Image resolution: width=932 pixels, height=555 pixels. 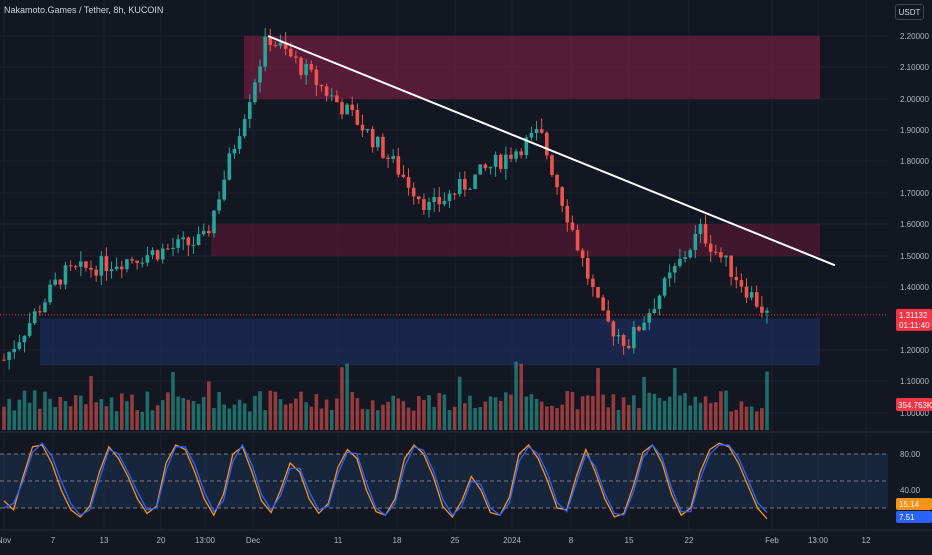 What do you see at coordinates (629, 540) in the screenshot?
I see `time-tick-label: 15` at bounding box center [629, 540].